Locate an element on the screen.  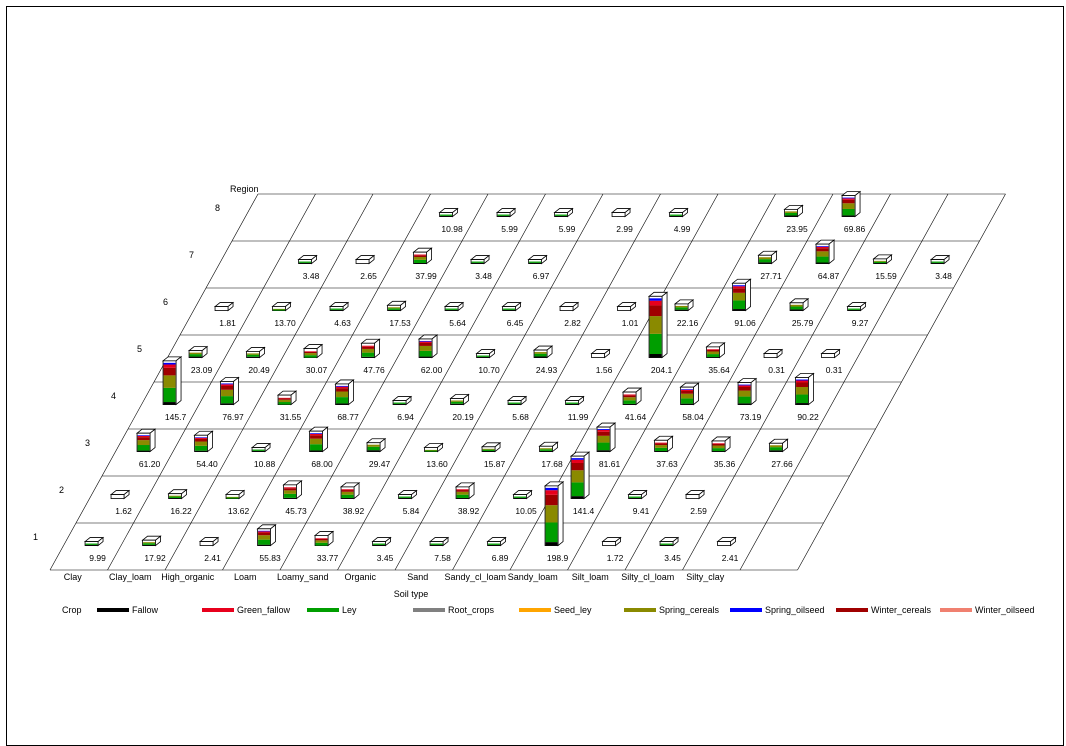
cell-value-label: 55.83 is located at coordinates (270, 558).